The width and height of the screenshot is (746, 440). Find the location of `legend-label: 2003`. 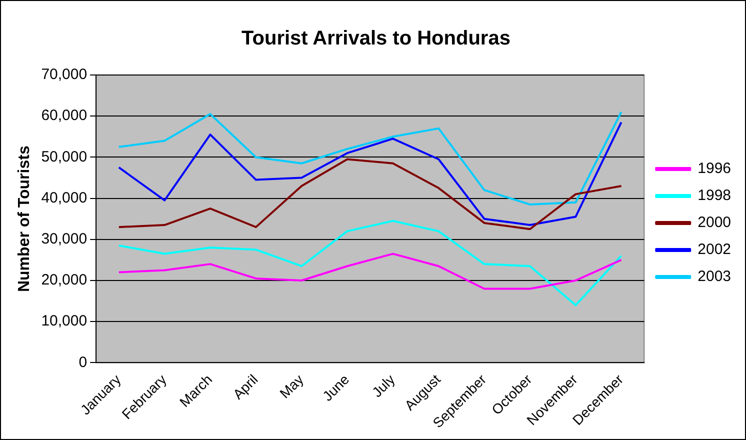

legend-label: 2003 is located at coordinates (715, 277).